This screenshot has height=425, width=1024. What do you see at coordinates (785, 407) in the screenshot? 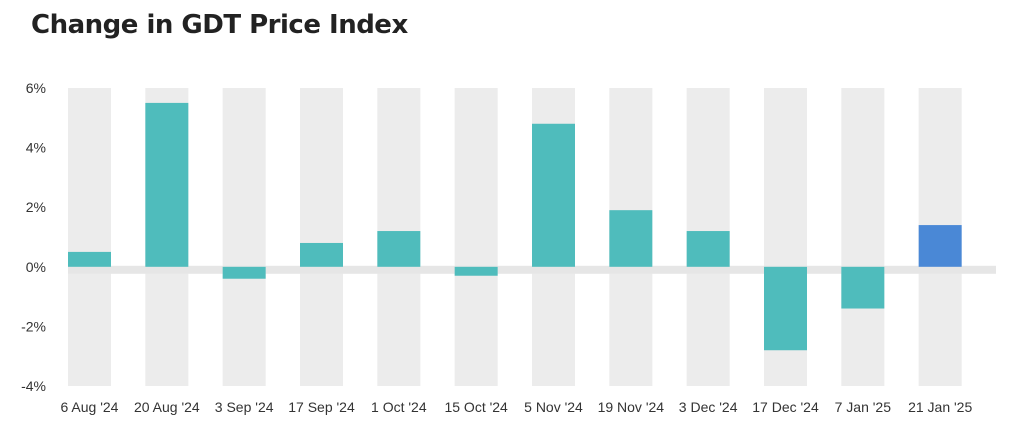
I see `x-tick-label: 17 Dec '24` at bounding box center [785, 407].